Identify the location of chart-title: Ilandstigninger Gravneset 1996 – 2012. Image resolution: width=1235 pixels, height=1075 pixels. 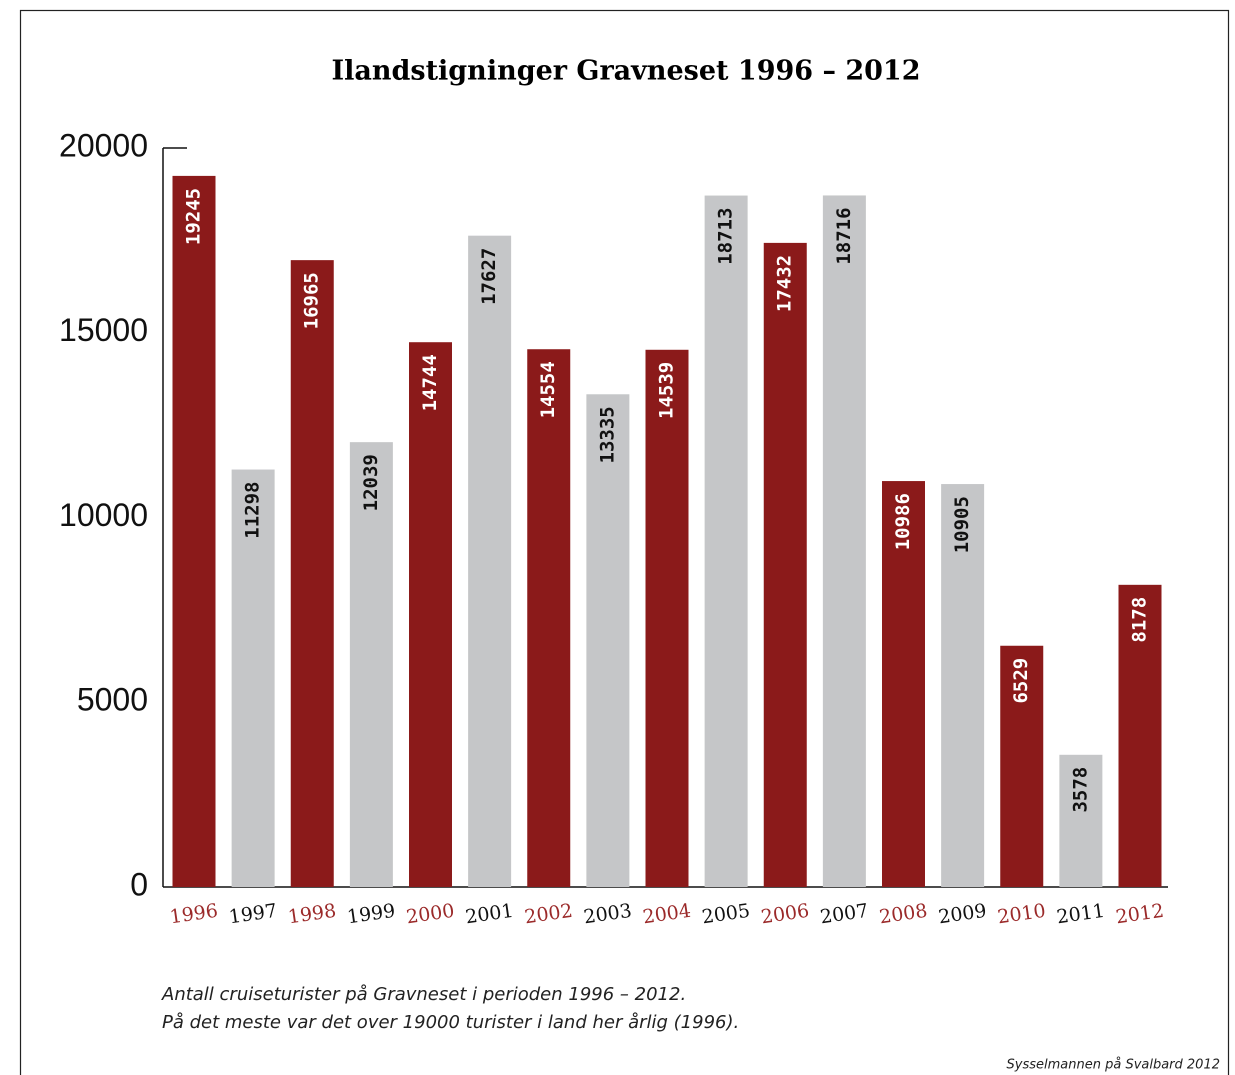
(625, 71).